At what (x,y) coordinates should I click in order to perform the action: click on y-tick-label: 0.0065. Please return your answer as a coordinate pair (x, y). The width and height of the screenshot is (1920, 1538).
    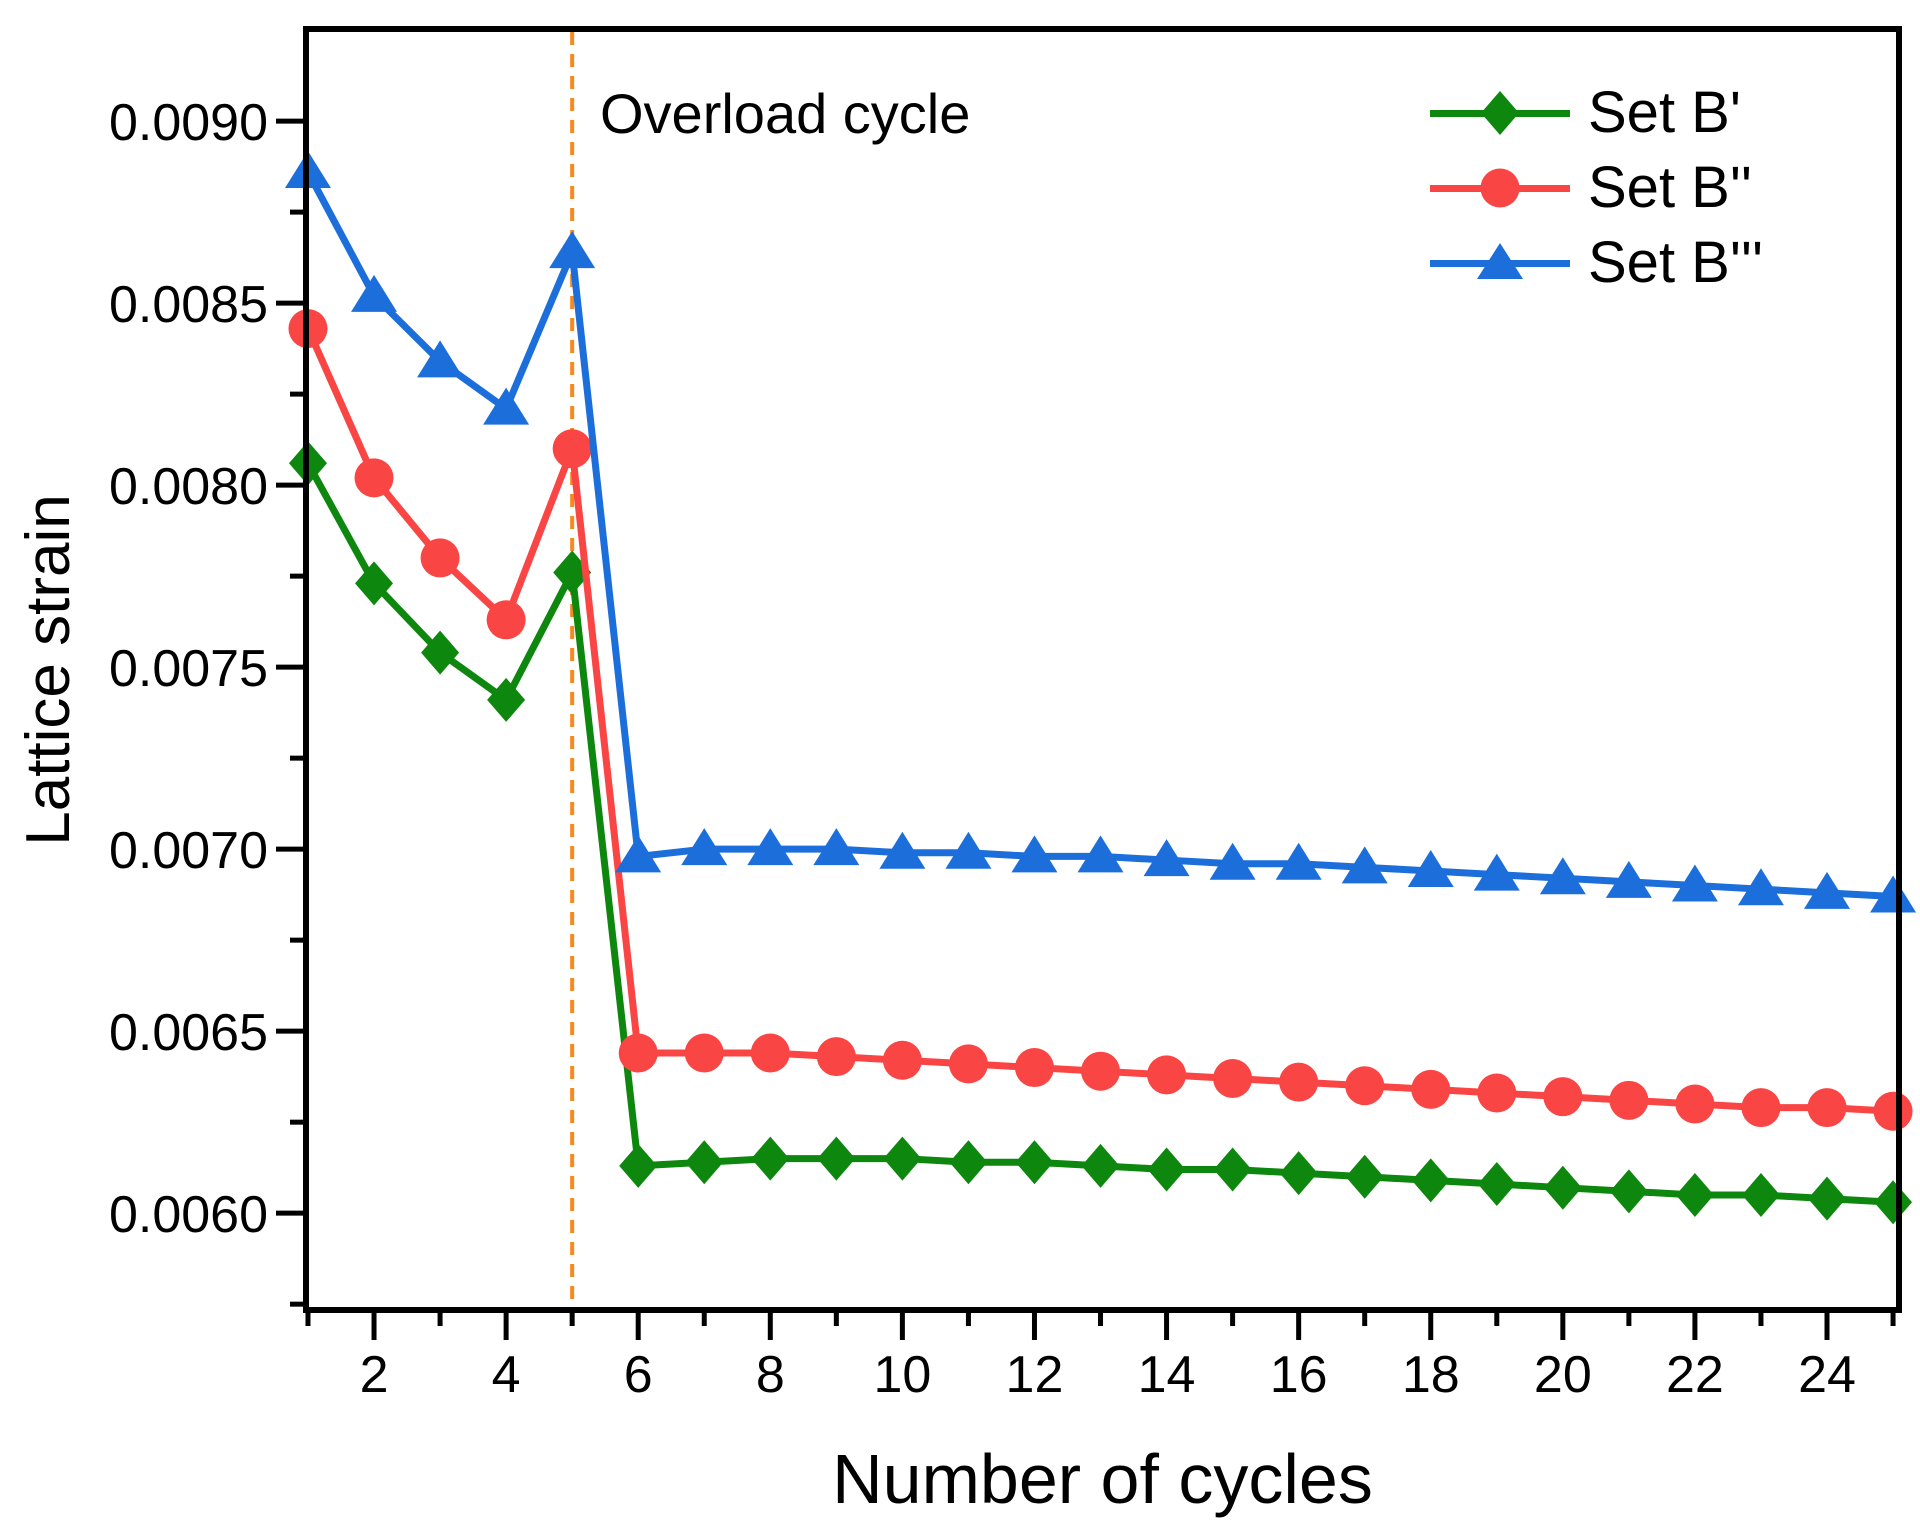
    Looking at the image, I should click on (188, 1033).